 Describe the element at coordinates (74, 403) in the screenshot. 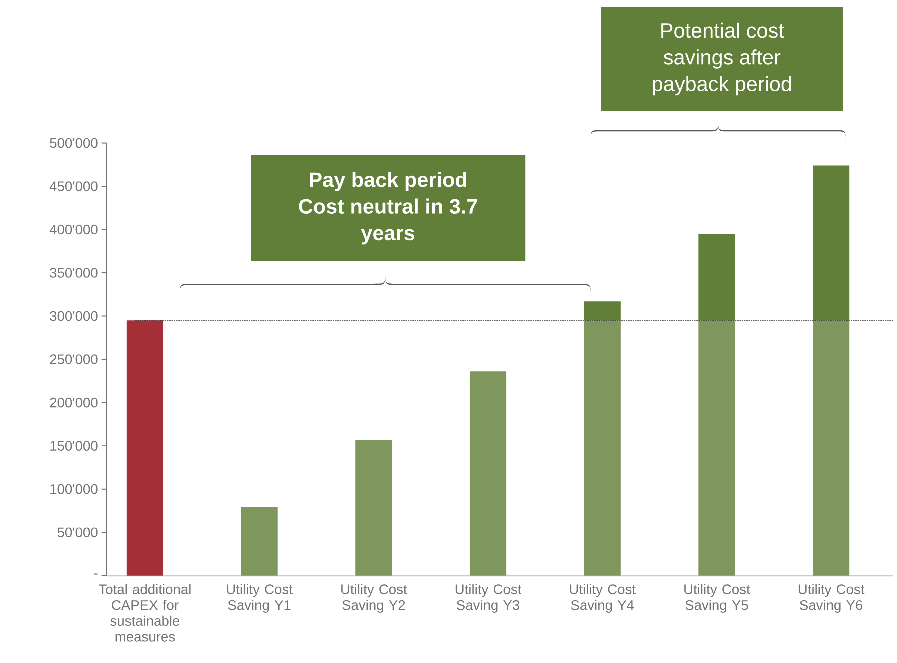

I see `y-tick-label: 200'000` at that location.